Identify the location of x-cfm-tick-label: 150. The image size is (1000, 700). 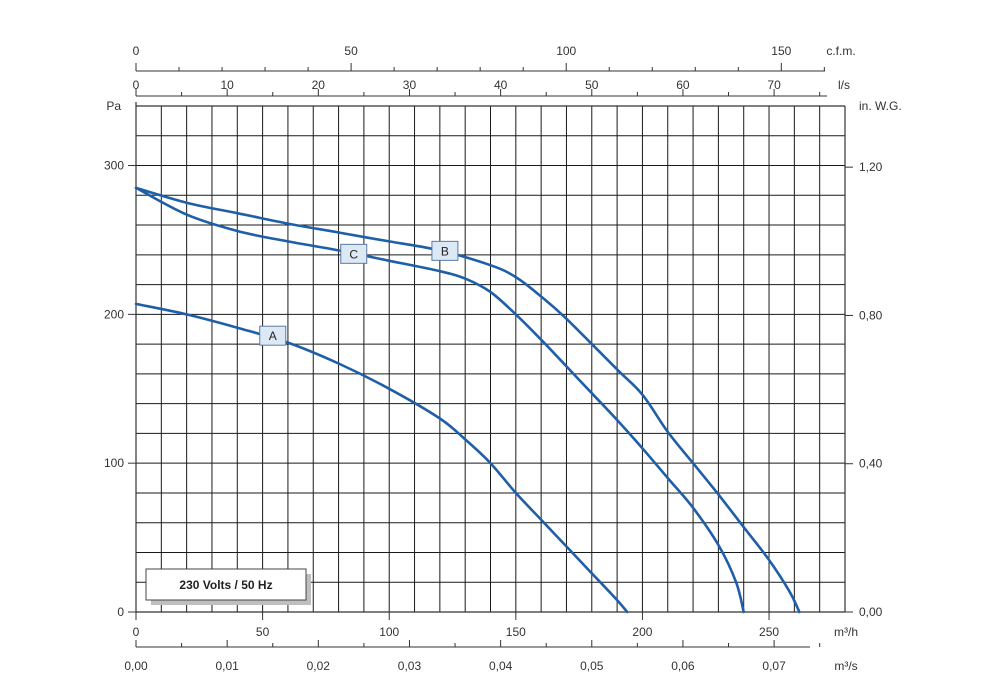
(781, 51).